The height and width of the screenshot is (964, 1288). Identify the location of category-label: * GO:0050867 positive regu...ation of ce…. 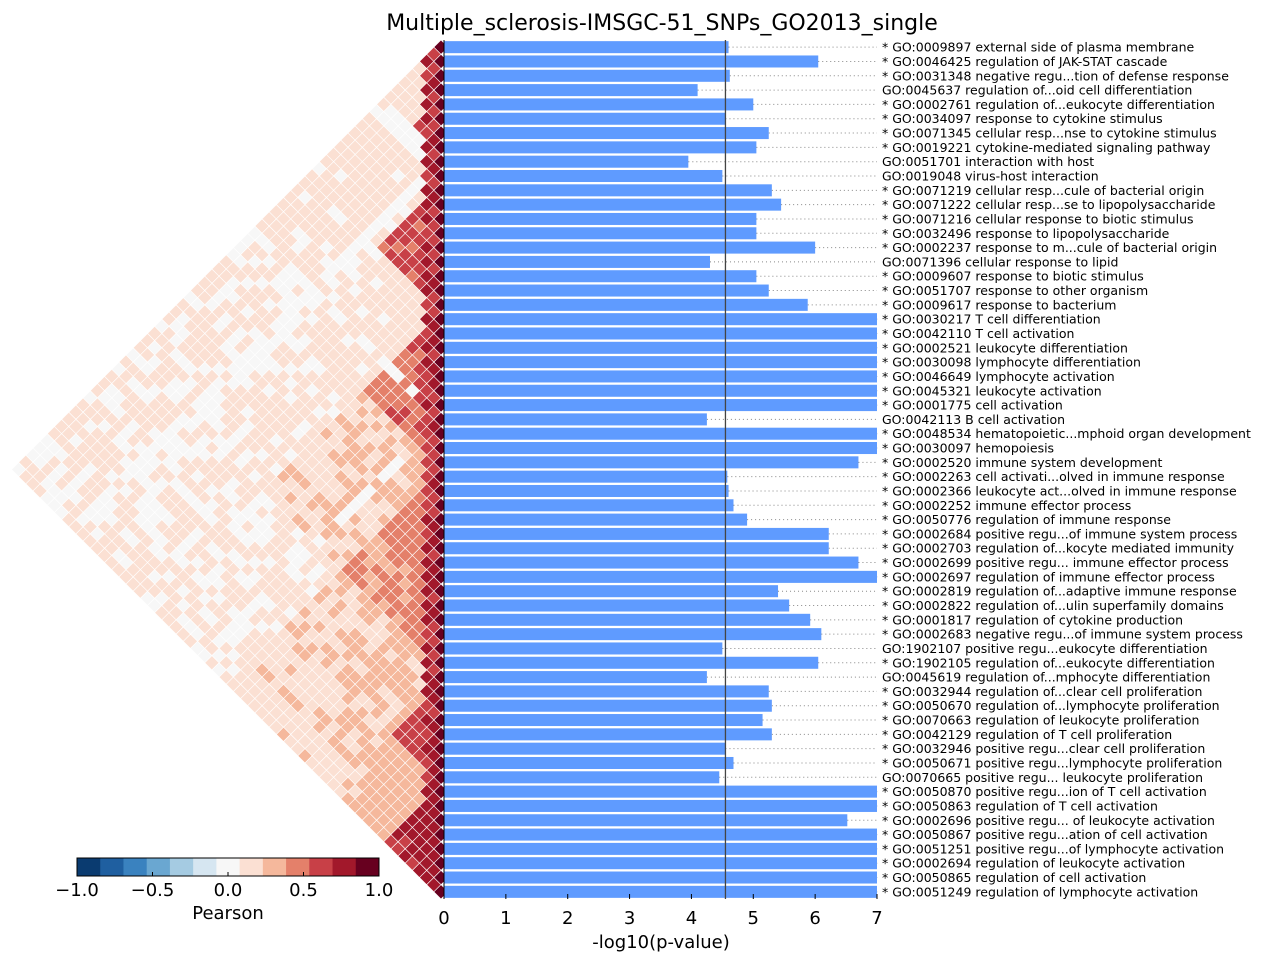
(1045, 834).